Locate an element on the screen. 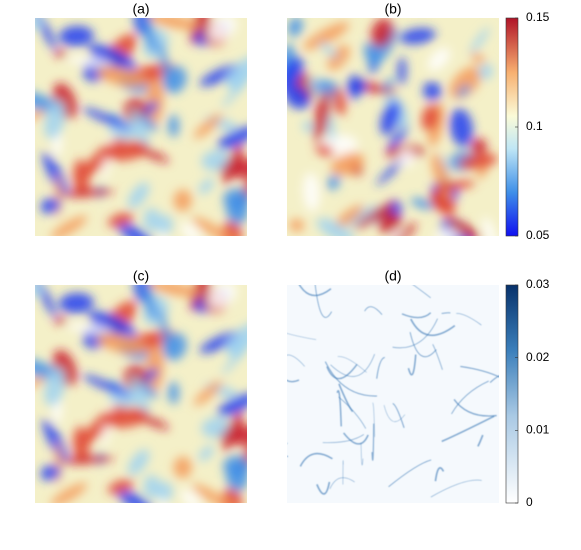 The height and width of the screenshot is (550, 581). colorbar-tick-label: 0.01 is located at coordinates (538, 430).